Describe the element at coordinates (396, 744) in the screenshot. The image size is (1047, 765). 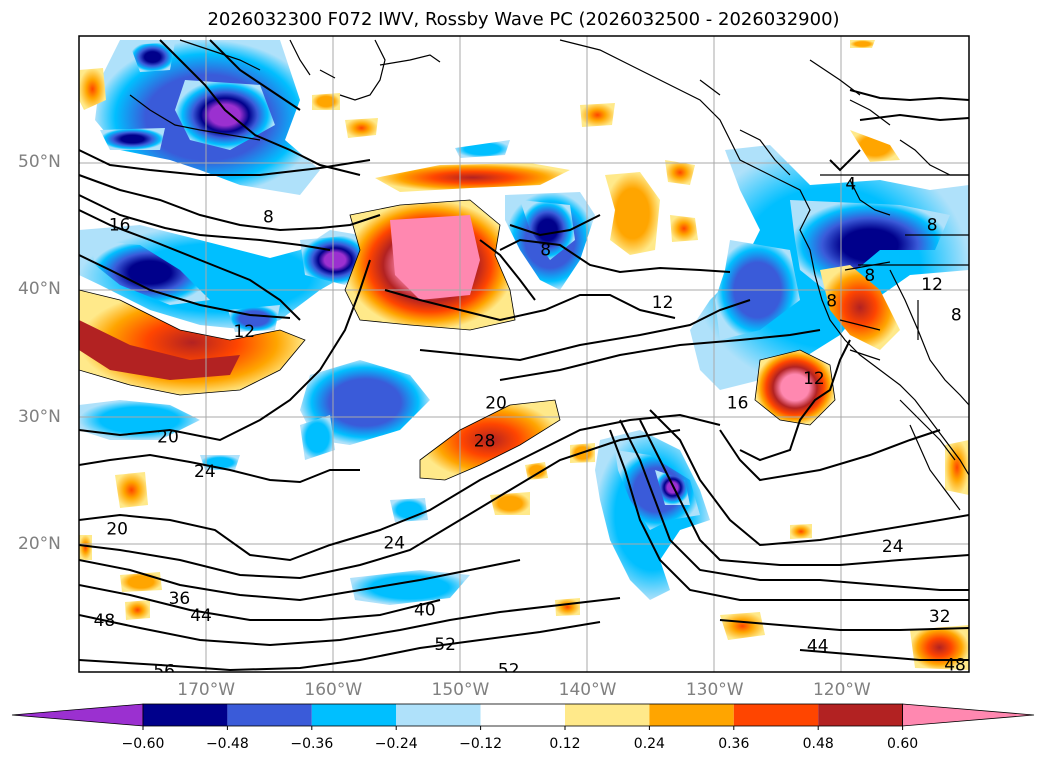
I see `colorbar-tick-label: −0.24` at that location.